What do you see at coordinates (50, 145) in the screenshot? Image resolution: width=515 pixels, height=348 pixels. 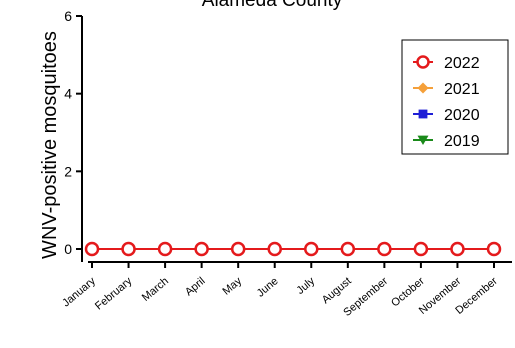 I see `y-axis-label: WNV-positive mosquitoes` at bounding box center [50, 145].